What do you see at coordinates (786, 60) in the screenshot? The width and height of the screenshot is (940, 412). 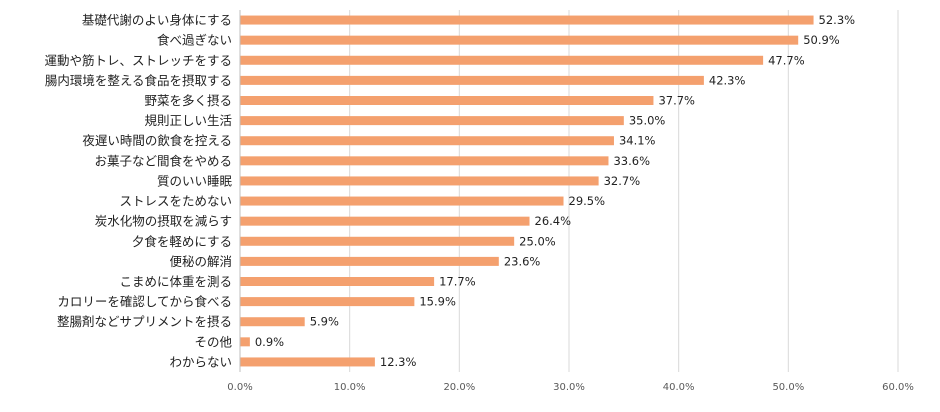 I see `bar-value-label: 47.7%` at bounding box center [786, 60].